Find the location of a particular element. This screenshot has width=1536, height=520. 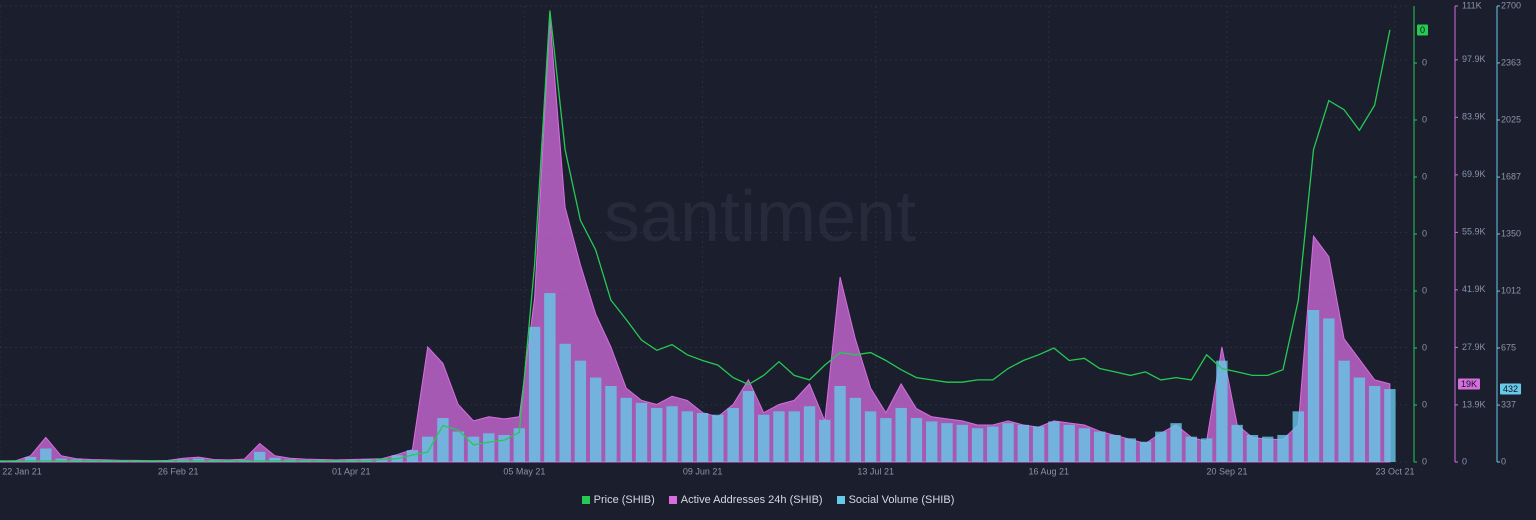

legend-label: Active Addresses 24h (SHIB) is located at coordinates (751, 500).